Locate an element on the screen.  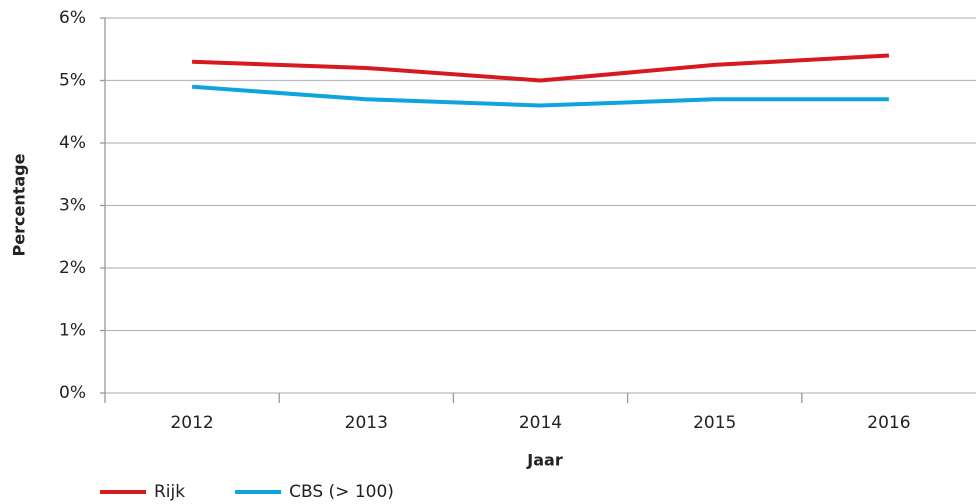
y-tick-label: 4% is located at coordinates (72, 143).